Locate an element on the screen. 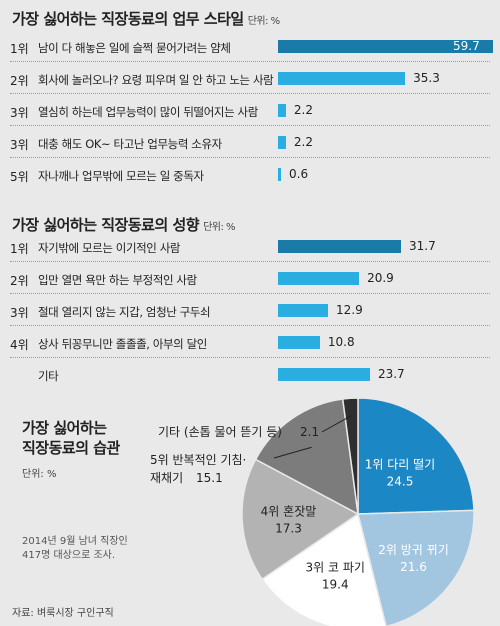 This screenshot has height=626, width=500. rank-label: 4위 is located at coordinates (19, 345).